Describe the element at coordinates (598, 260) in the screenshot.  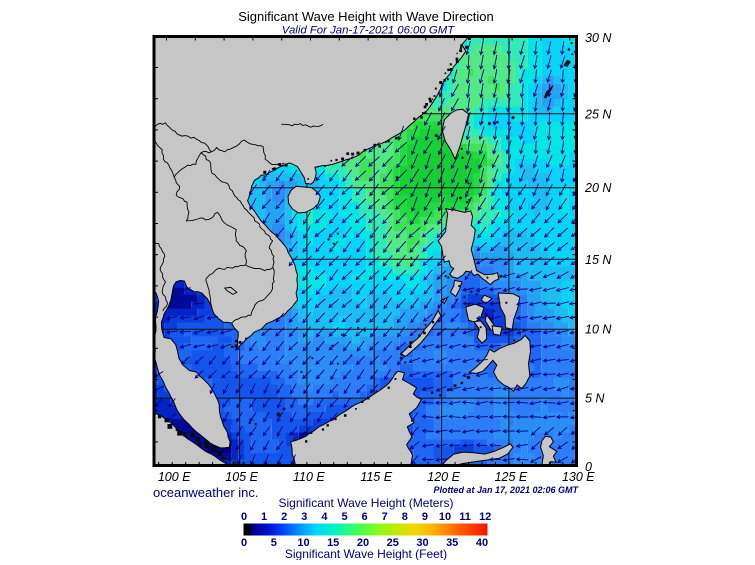
I see `svg-text: 15 N` at that location.